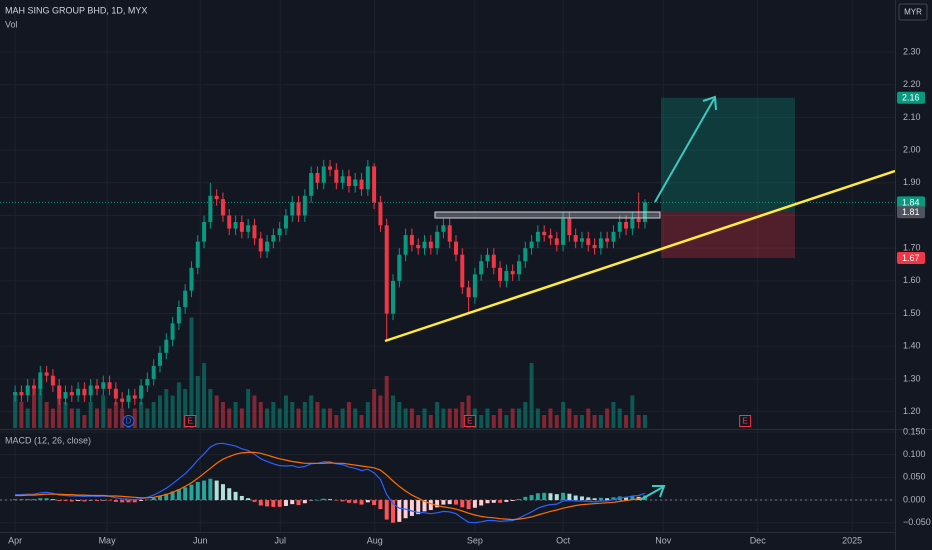 This screenshot has height=550, width=932. What do you see at coordinates (745, 421) in the screenshot?
I see `event-marker` at bounding box center [745, 421].